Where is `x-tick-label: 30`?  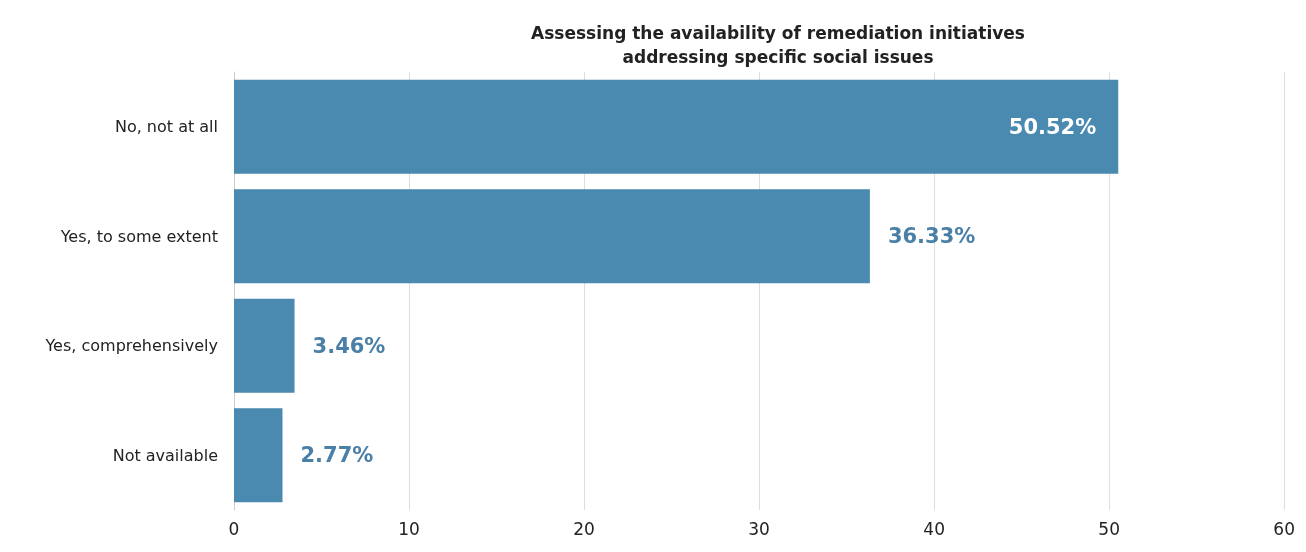
x-tick-label: 30 is located at coordinates (759, 528).